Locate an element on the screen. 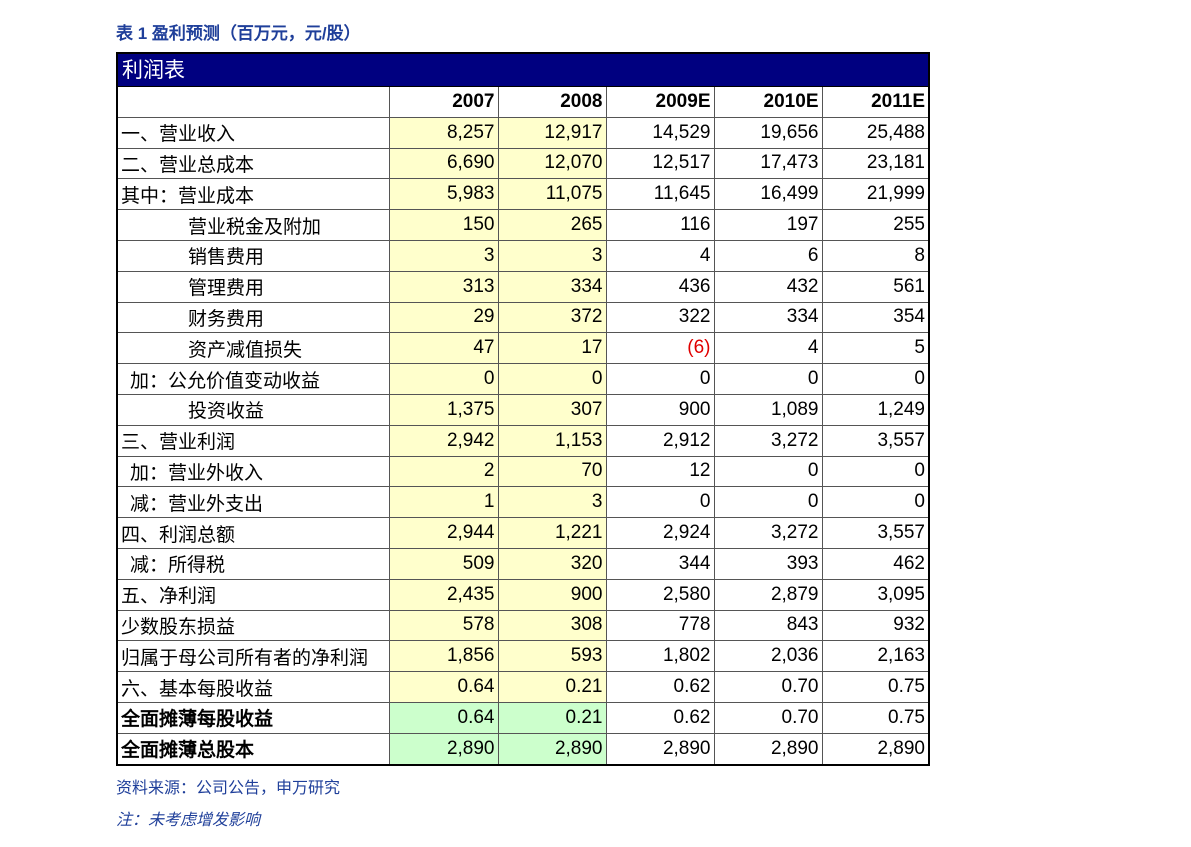  table-row: 资产减值损失 47 17 (6) 4 5 is located at coordinates (523, 348).